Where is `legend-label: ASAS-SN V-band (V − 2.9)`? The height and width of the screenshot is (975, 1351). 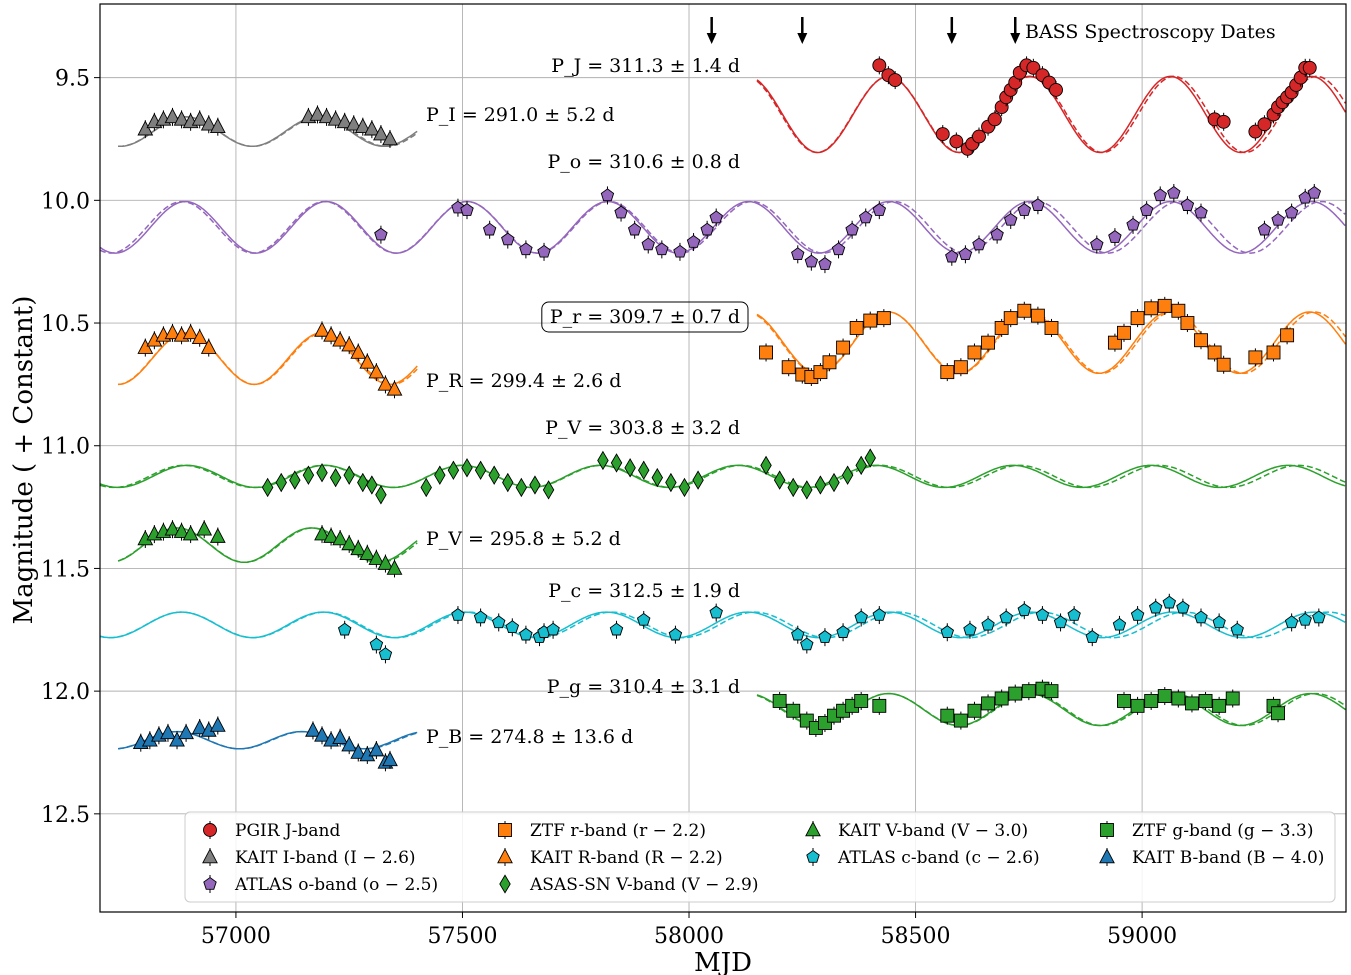
legend-label: ASAS-SN V-band (V − 2.9) is located at coordinates (643, 885).